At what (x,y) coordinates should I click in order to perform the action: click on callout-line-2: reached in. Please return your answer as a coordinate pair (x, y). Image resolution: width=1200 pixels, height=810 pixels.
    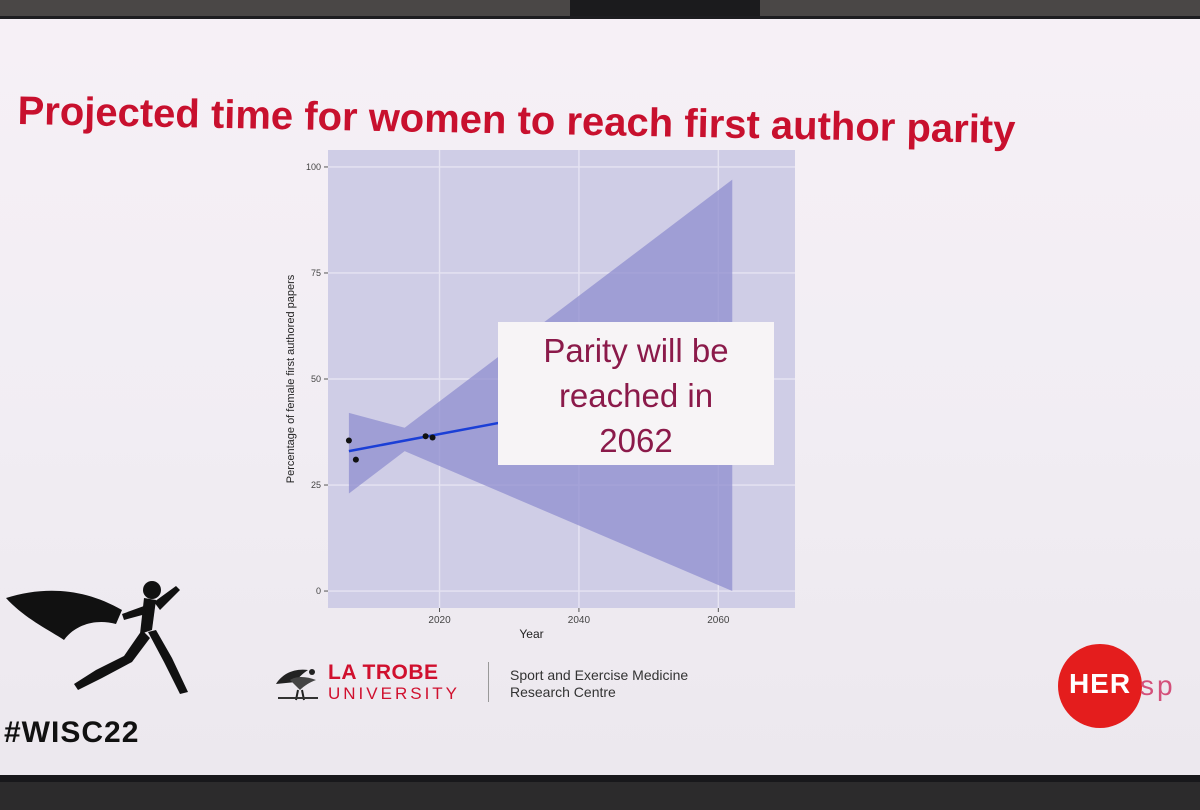
    Looking at the image, I should click on (636, 395).